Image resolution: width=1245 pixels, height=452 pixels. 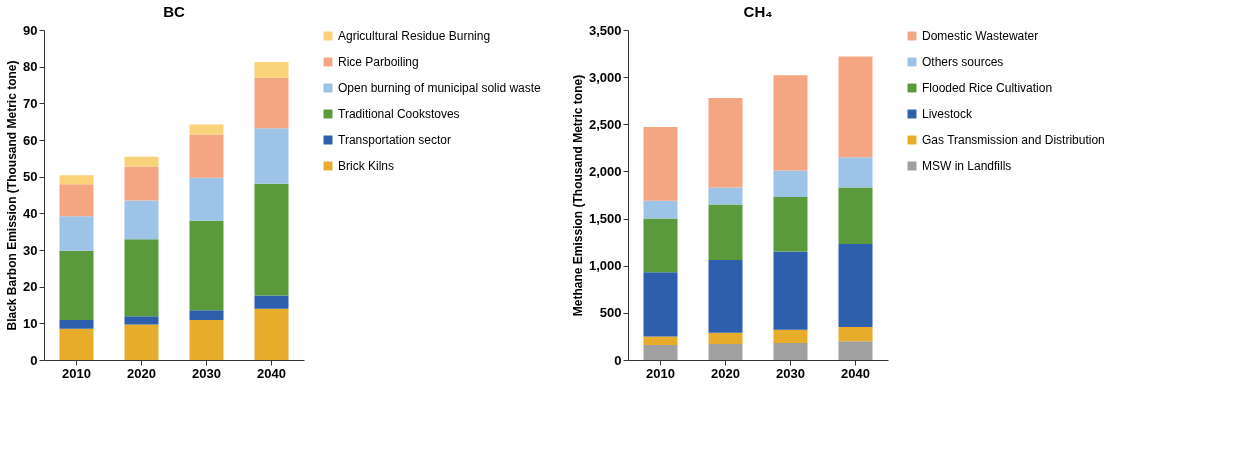 What do you see at coordinates (948, 114) in the screenshot?
I see `legend-label: Livestock` at bounding box center [948, 114].